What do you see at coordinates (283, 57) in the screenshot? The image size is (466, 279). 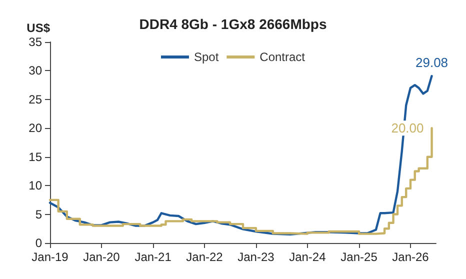 I see `legend-label: Contract` at bounding box center [283, 57].